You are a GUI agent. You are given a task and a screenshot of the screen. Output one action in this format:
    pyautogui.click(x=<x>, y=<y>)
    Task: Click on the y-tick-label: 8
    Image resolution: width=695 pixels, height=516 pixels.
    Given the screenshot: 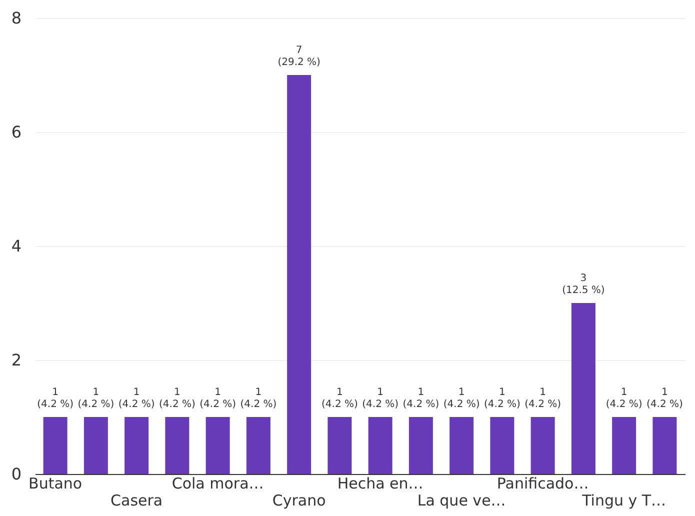 What is the action you would take?
    pyautogui.click(x=16, y=18)
    